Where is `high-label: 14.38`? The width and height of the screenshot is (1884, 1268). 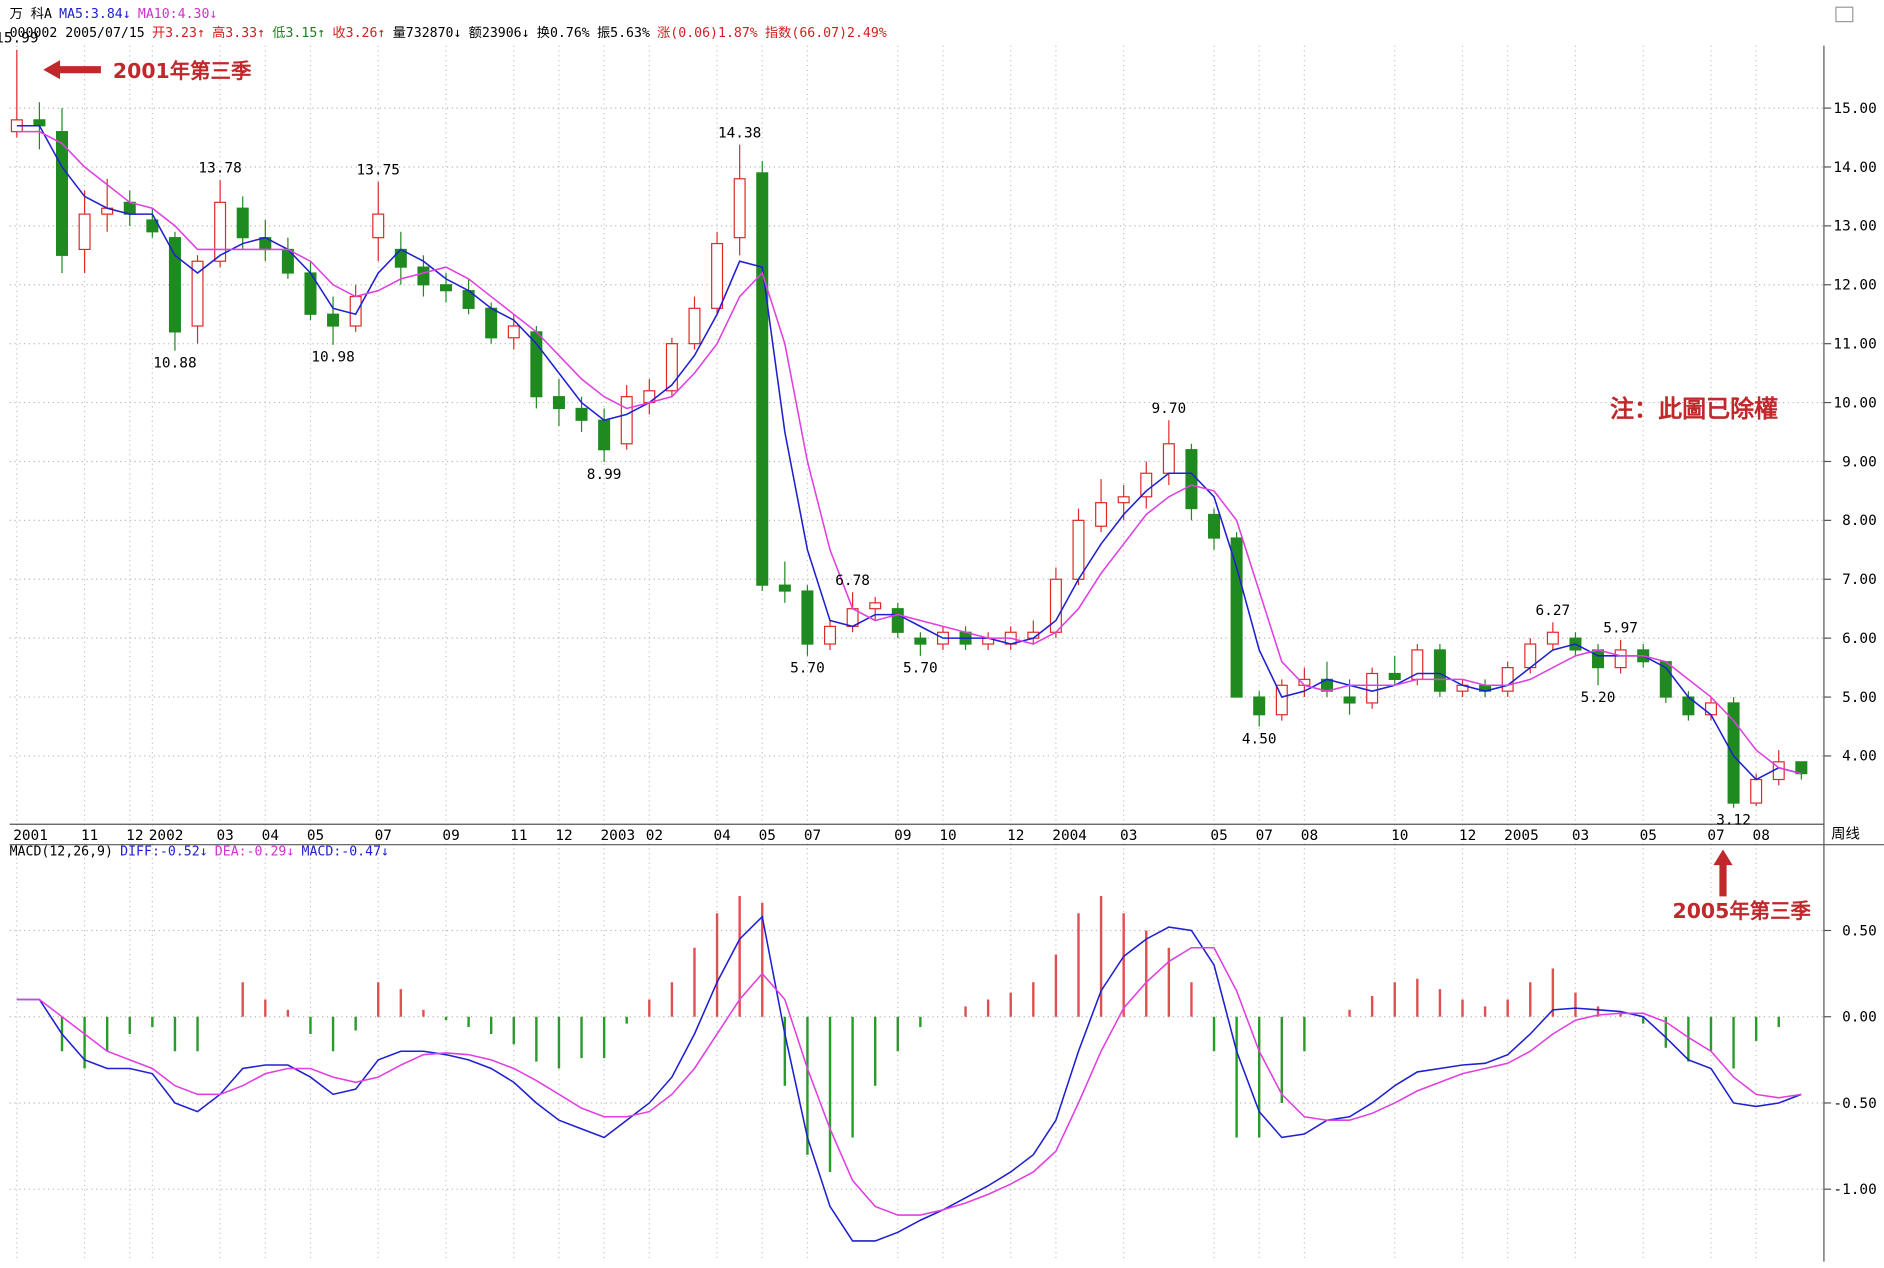 high-label: 14.38 is located at coordinates (739, 133).